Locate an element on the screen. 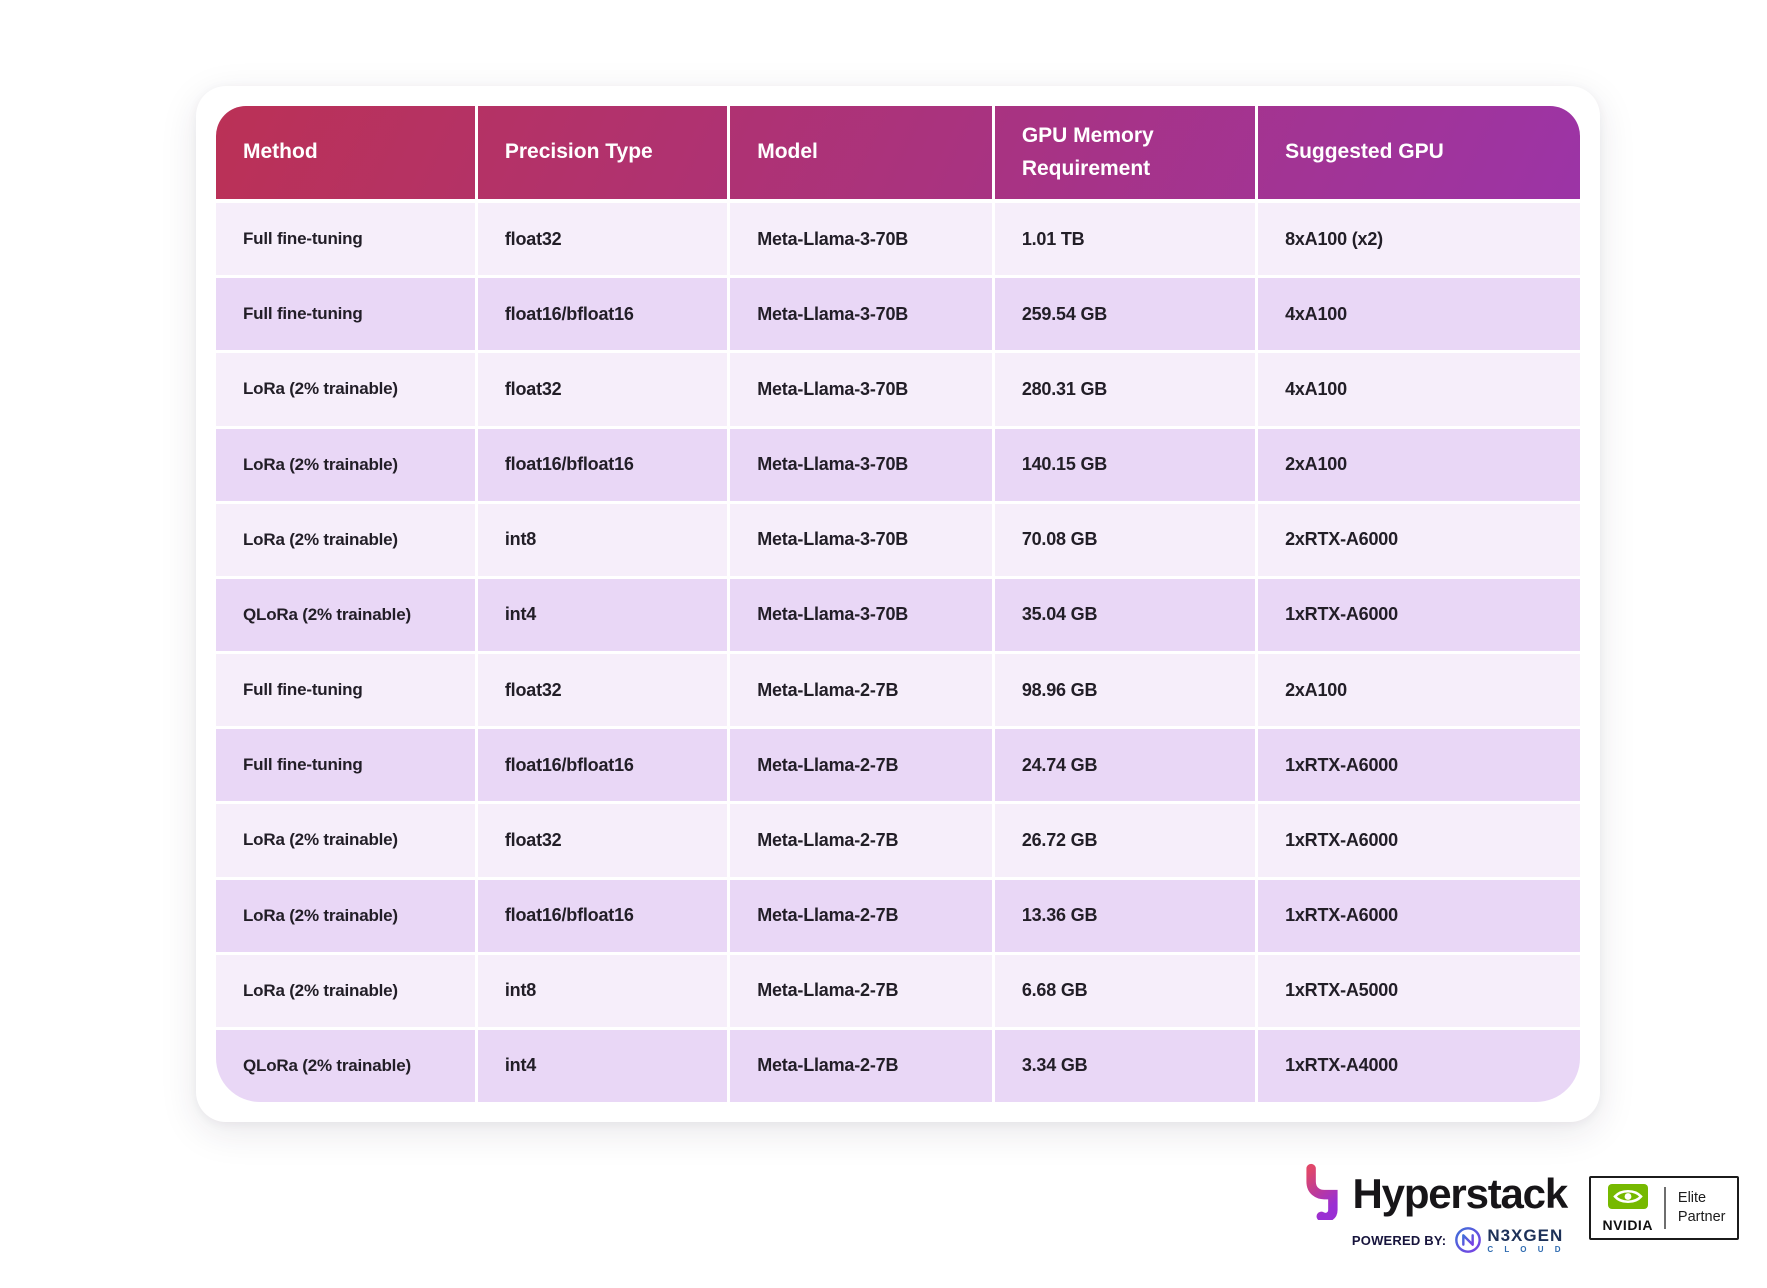 This screenshot has height=1288, width=1767. powered-by-row: POWERED BY: N3XGEN C L O U D is located at coordinates (1458, 1240).